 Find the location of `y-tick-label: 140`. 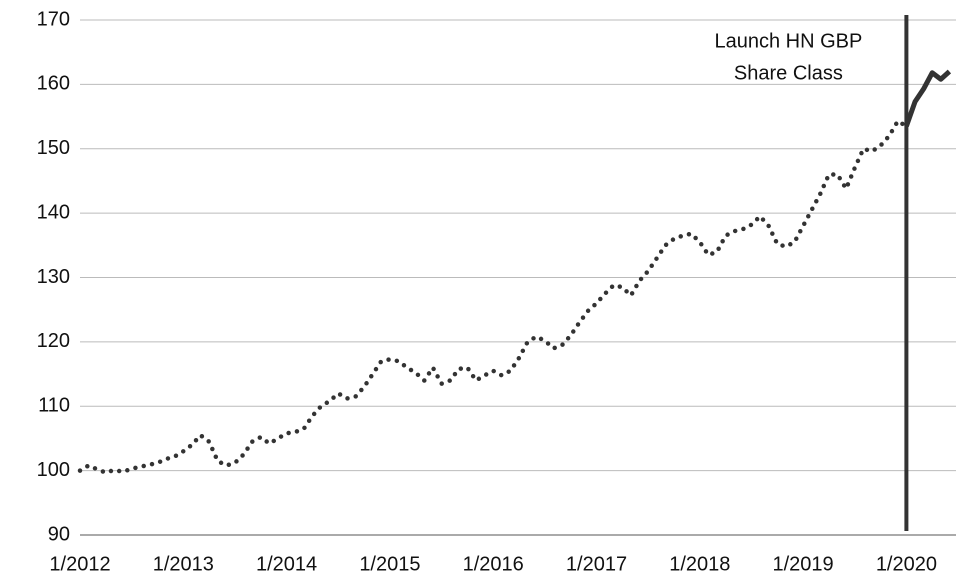

y-tick-label: 140 is located at coordinates (53, 212).